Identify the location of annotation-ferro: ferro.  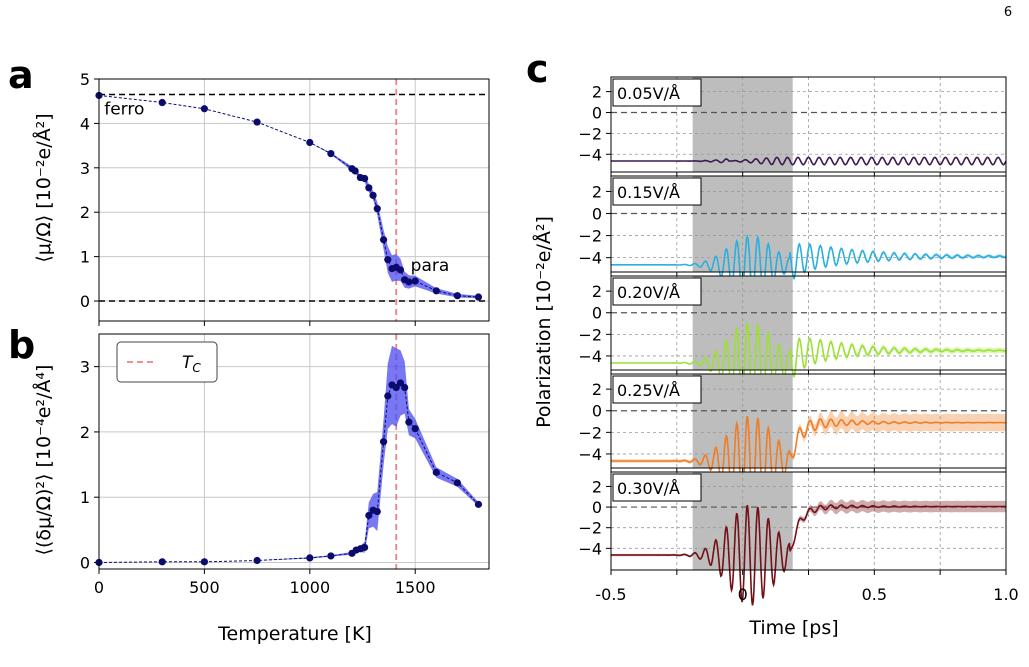
(124, 110).